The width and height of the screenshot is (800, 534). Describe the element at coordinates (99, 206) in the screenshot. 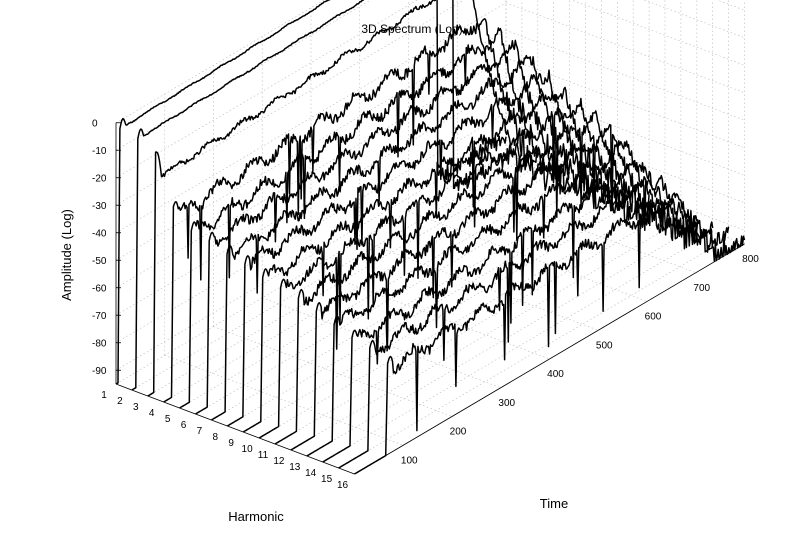

I see `z-tick-label-3: -30` at that location.